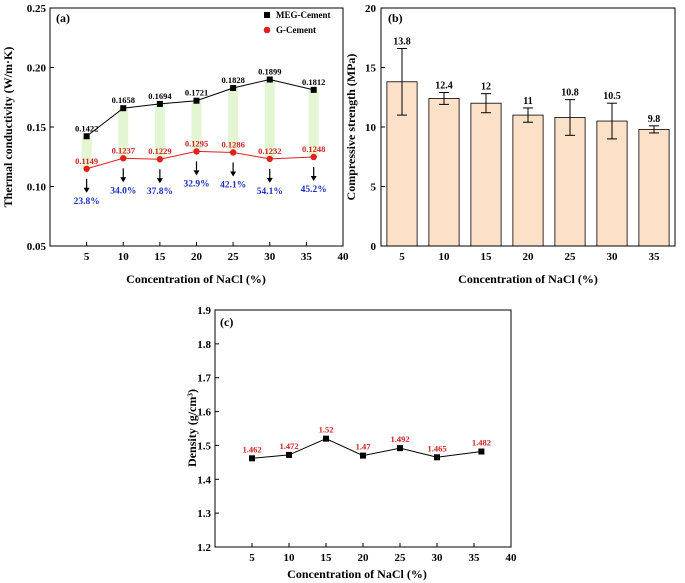  I want to click on panel-a-reduction-label: 34.0%, so click(123, 191).